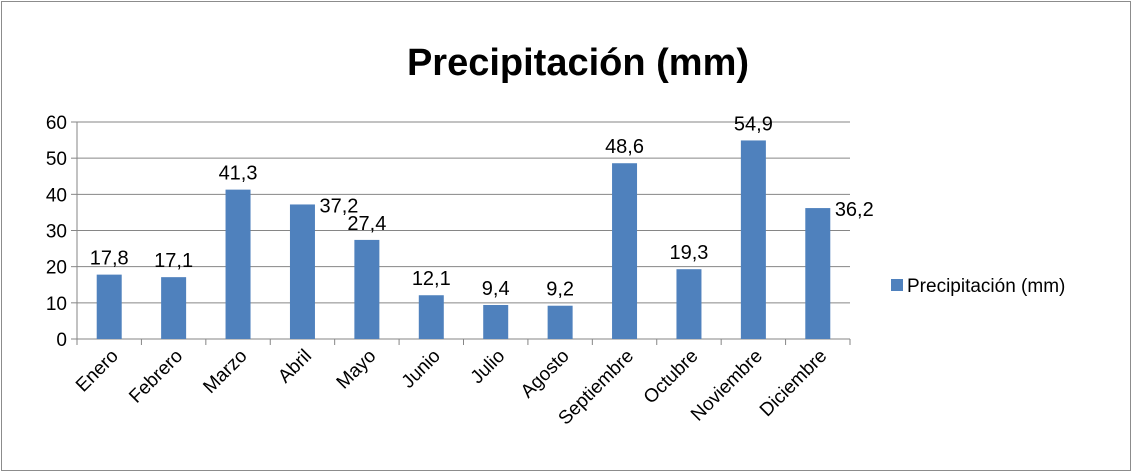  What do you see at coordinates (357, 370) in the screenshot?
I see `category-label: Mayo` at bounding box center [357, 370].